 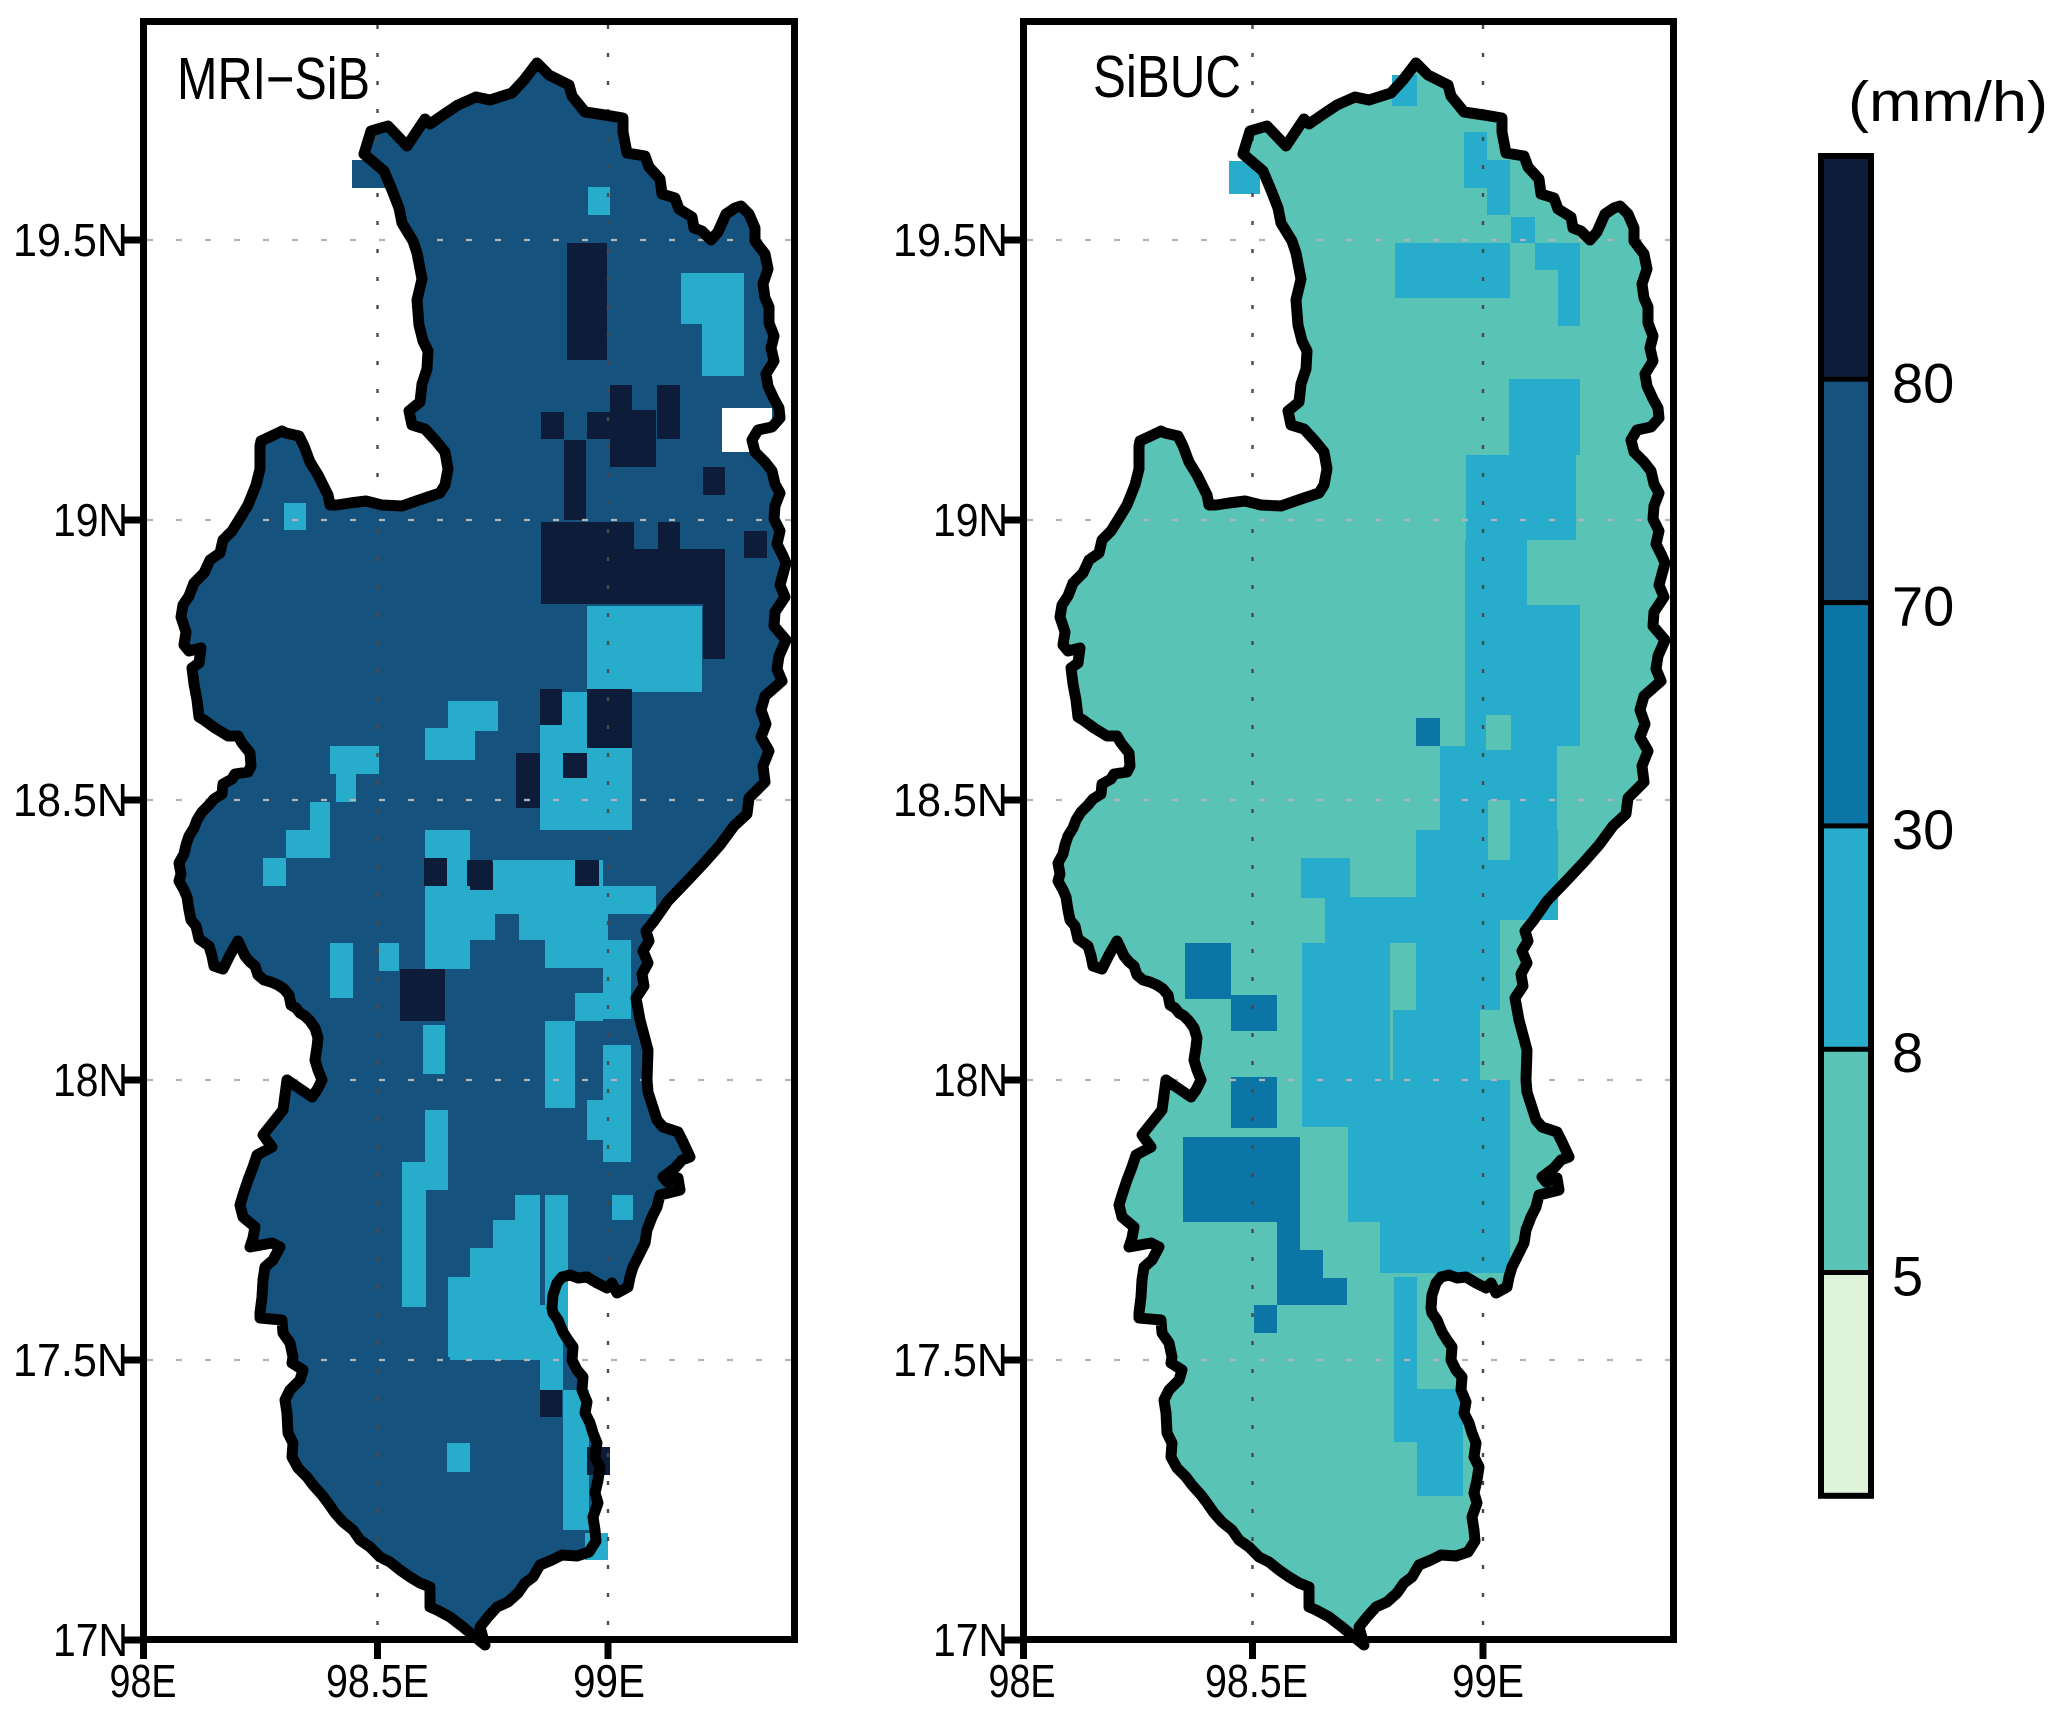 I want to click on svg-text: MRI−SiB, so click(x=273, y=79).